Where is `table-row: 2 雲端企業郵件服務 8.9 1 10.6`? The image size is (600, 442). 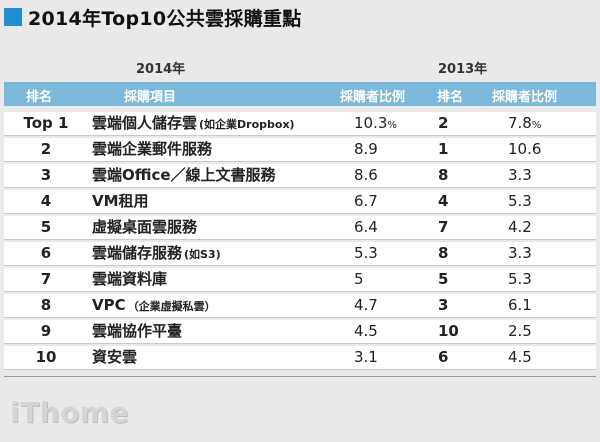 table-row: 2 雲端企業郵件服務 8.9 1 10.6 is located at coordinates (300, 149).